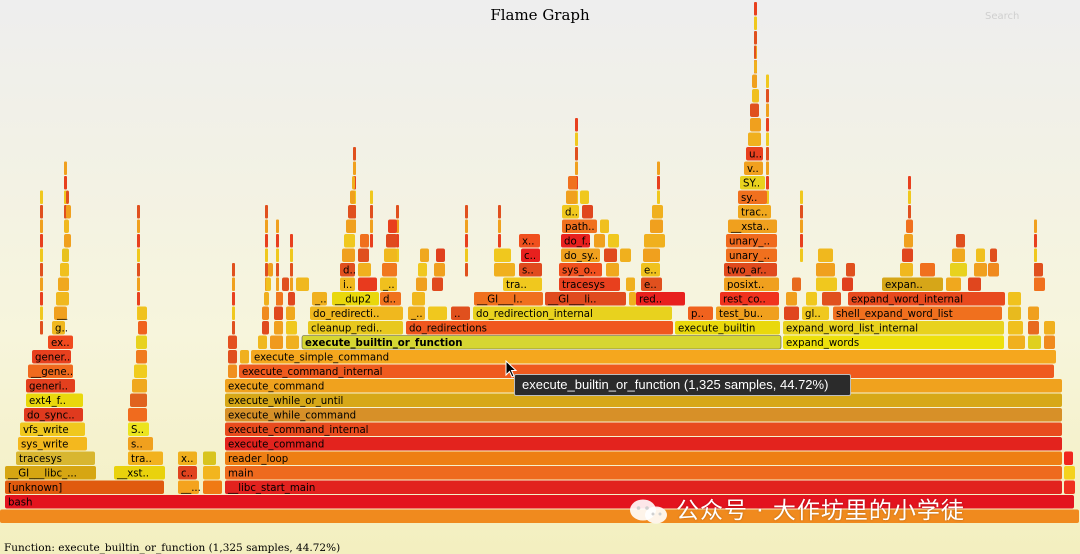 This screenshot has width=1080, height=554. What do you see at coordinates (572, 313) in the screenshot?
I see `frame-do-redirection-internal: do_redirection_internal` at bounding box center [572, 313].